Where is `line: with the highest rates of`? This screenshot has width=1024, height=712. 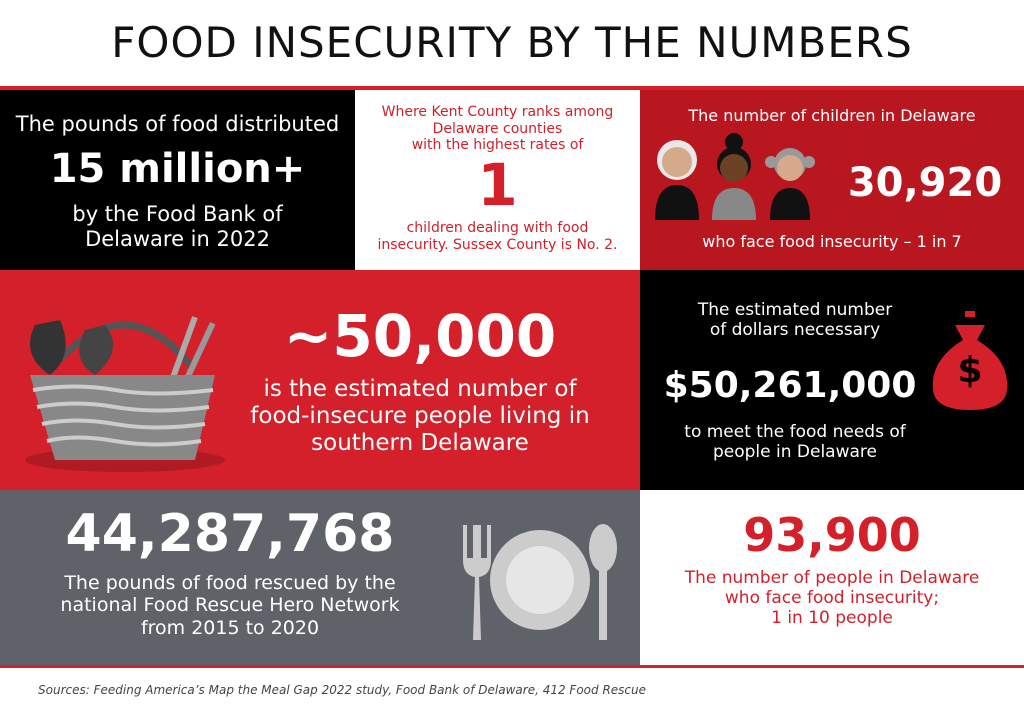 line: with the highest rates of is located at coordinates (497, 145).